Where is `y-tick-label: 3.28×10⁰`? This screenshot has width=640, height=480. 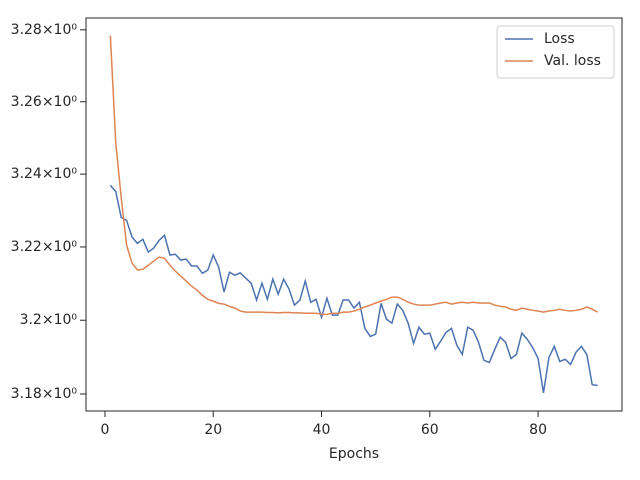
y-tick-label: 3.28×10⁰ is located at coordinates (44, 30).